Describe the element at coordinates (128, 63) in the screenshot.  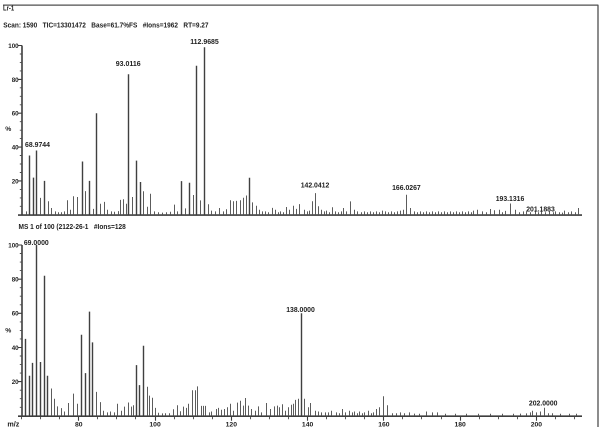
I see `svg-text: 93.0116` at that location.